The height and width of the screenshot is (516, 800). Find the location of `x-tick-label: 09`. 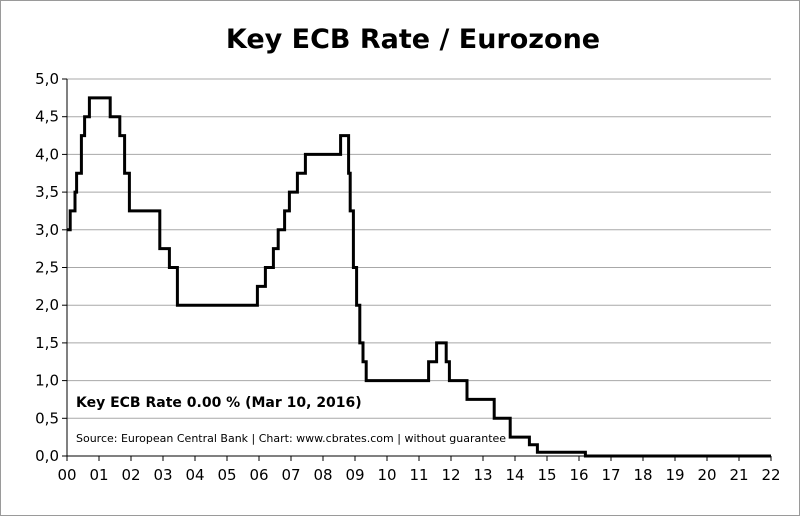

x-tick-label: 09 is located at coordinates (354, 475).